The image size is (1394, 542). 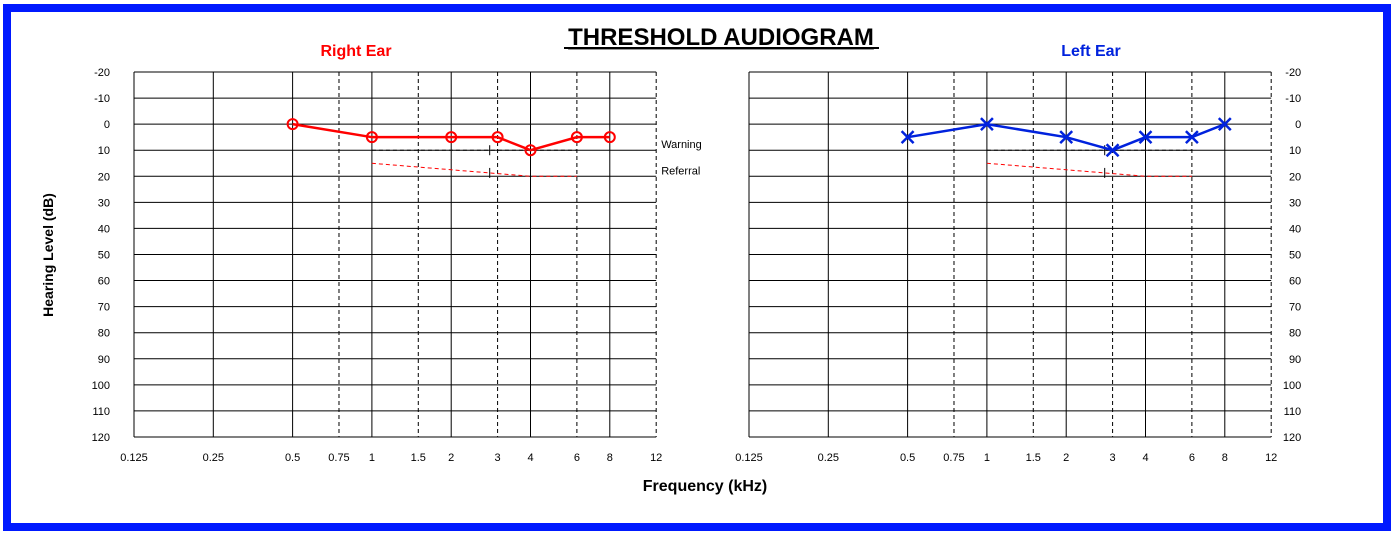 What do you see at coordinates (48, 255) in the screenshot?
I see `y-axis-label: Hearing Level (dB)` at bounding box center [48, 255].